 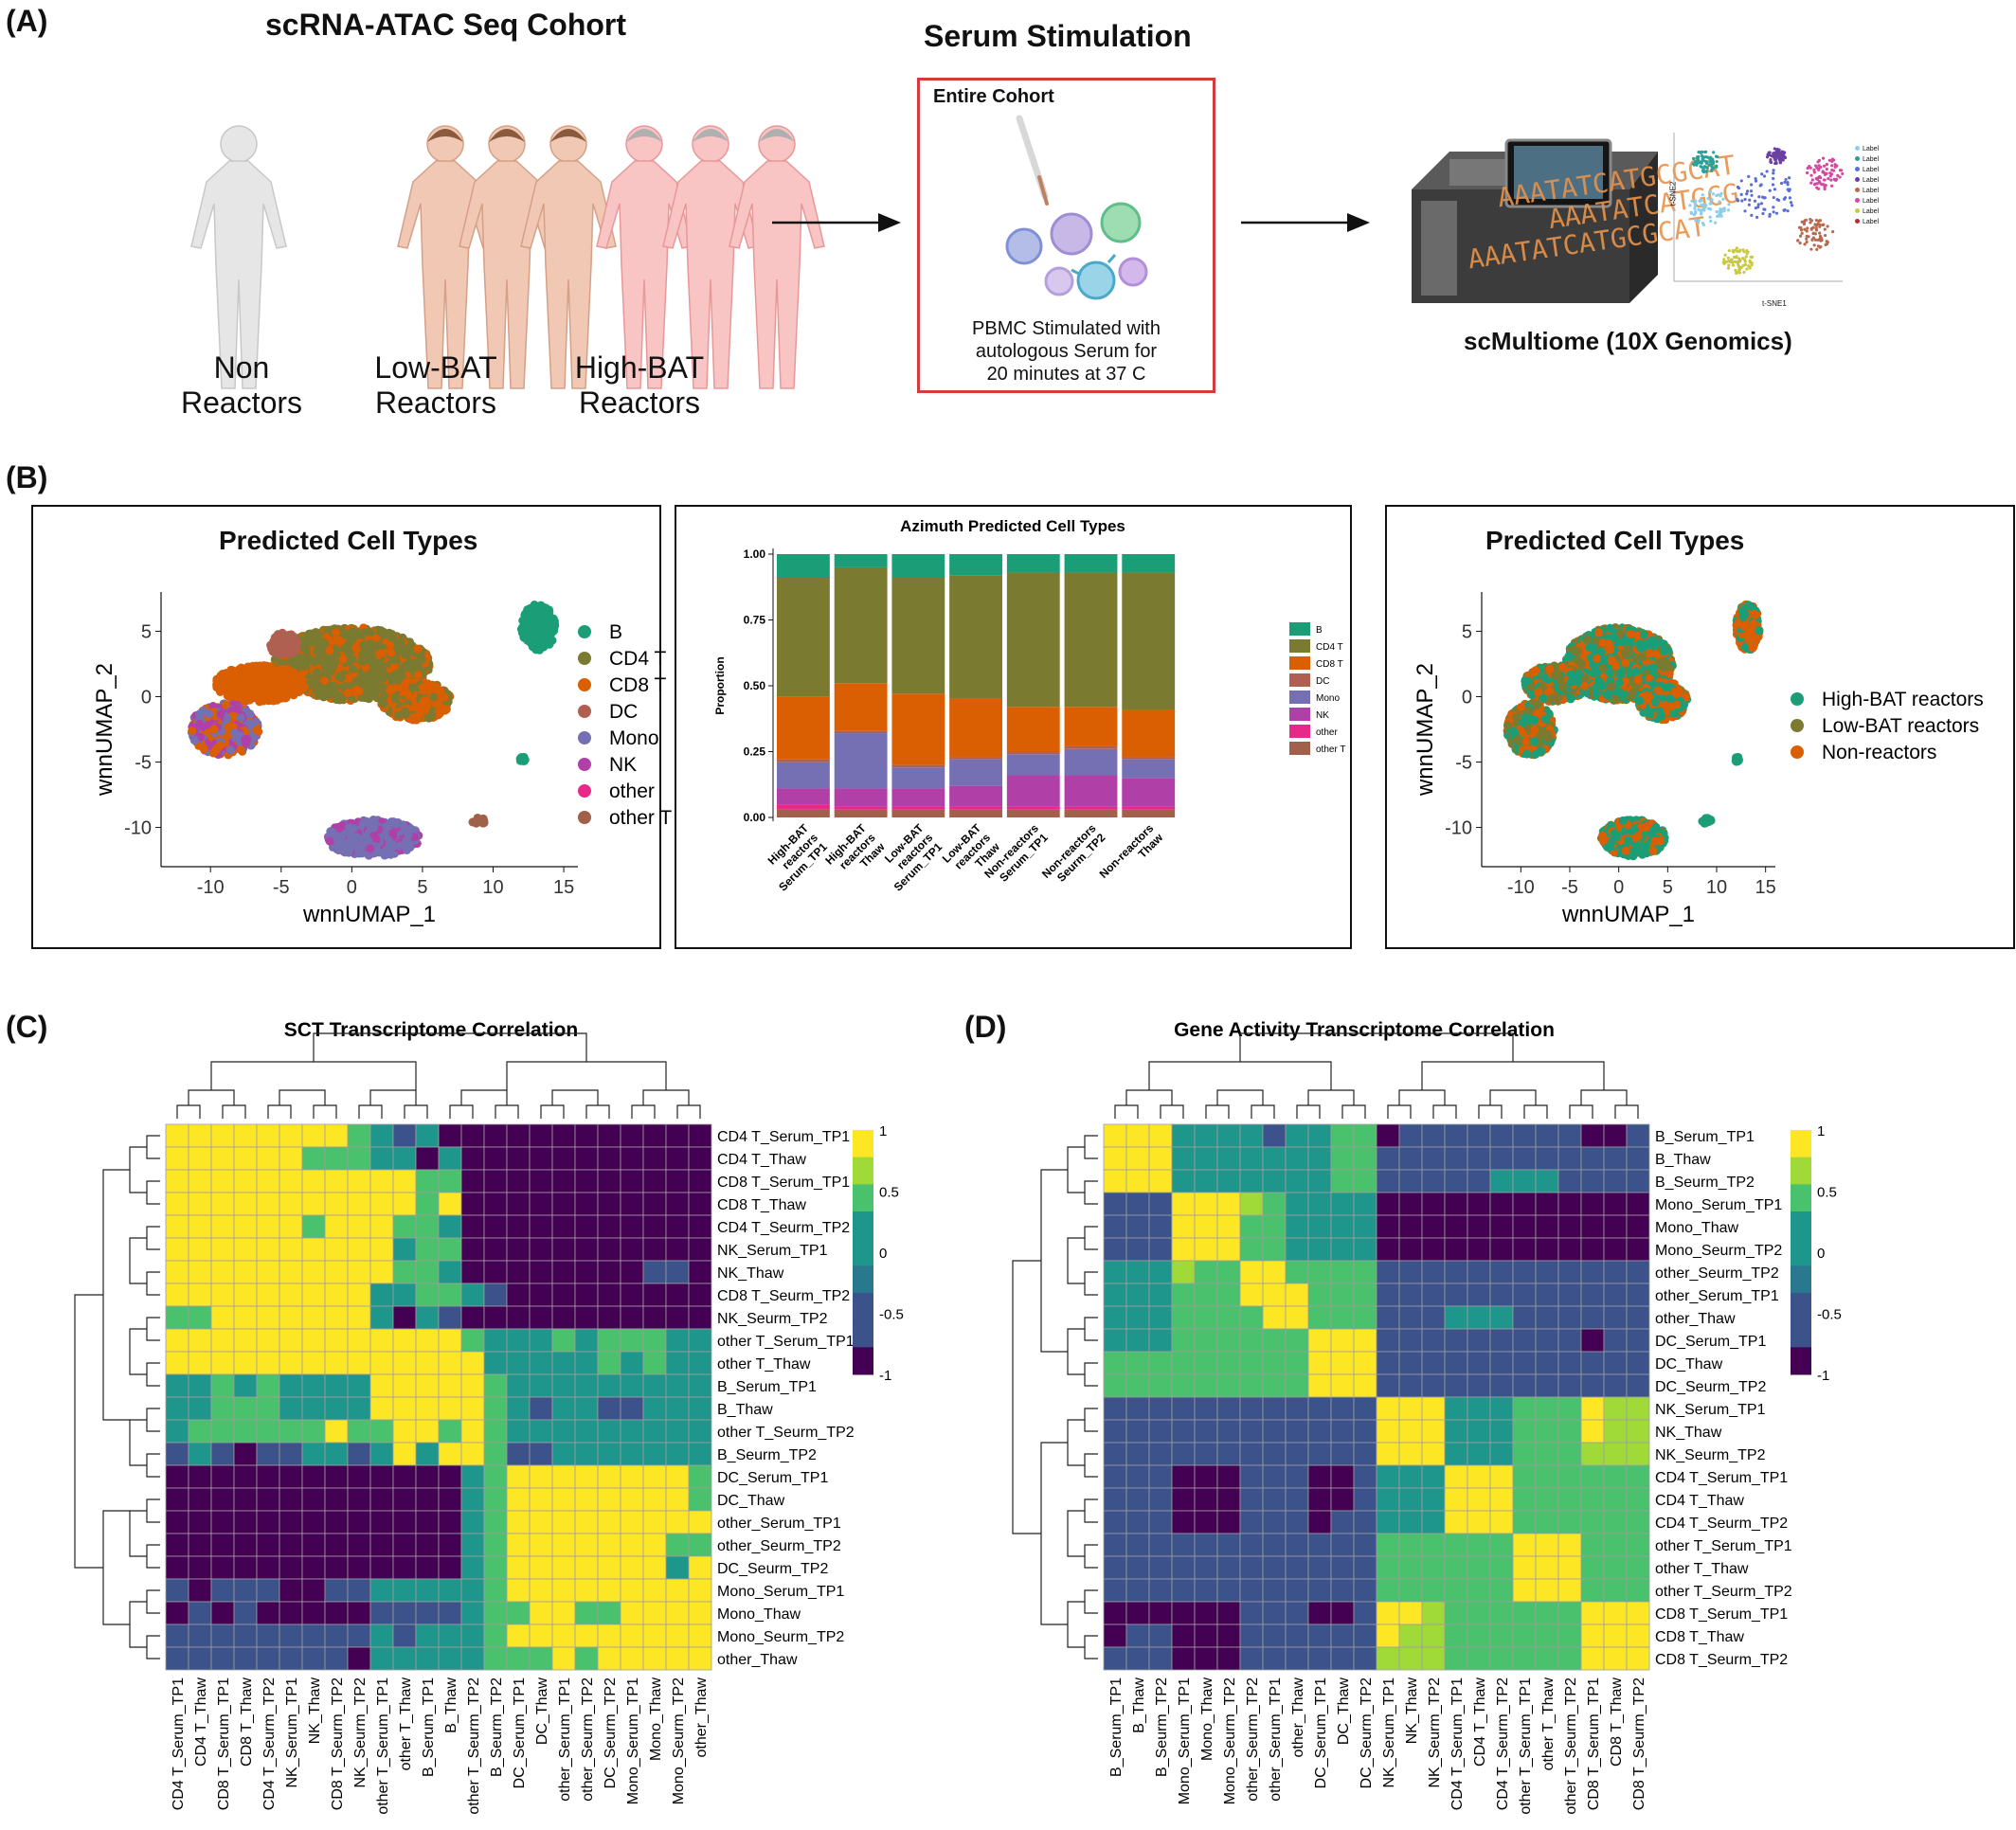 What do you see at coordinates (27, 21) in the screenshot?
I see `panel-a-letter: (A)` at bounding box center [27, 21].